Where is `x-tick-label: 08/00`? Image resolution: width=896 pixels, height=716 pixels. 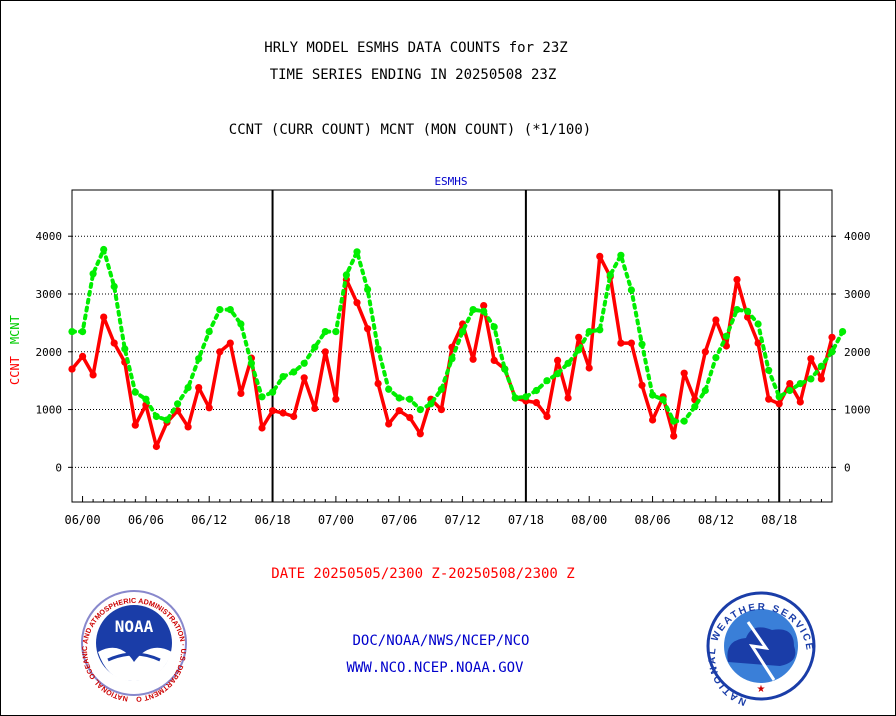 x-tick-label: 08/00 is located at coordinates (589, 520).